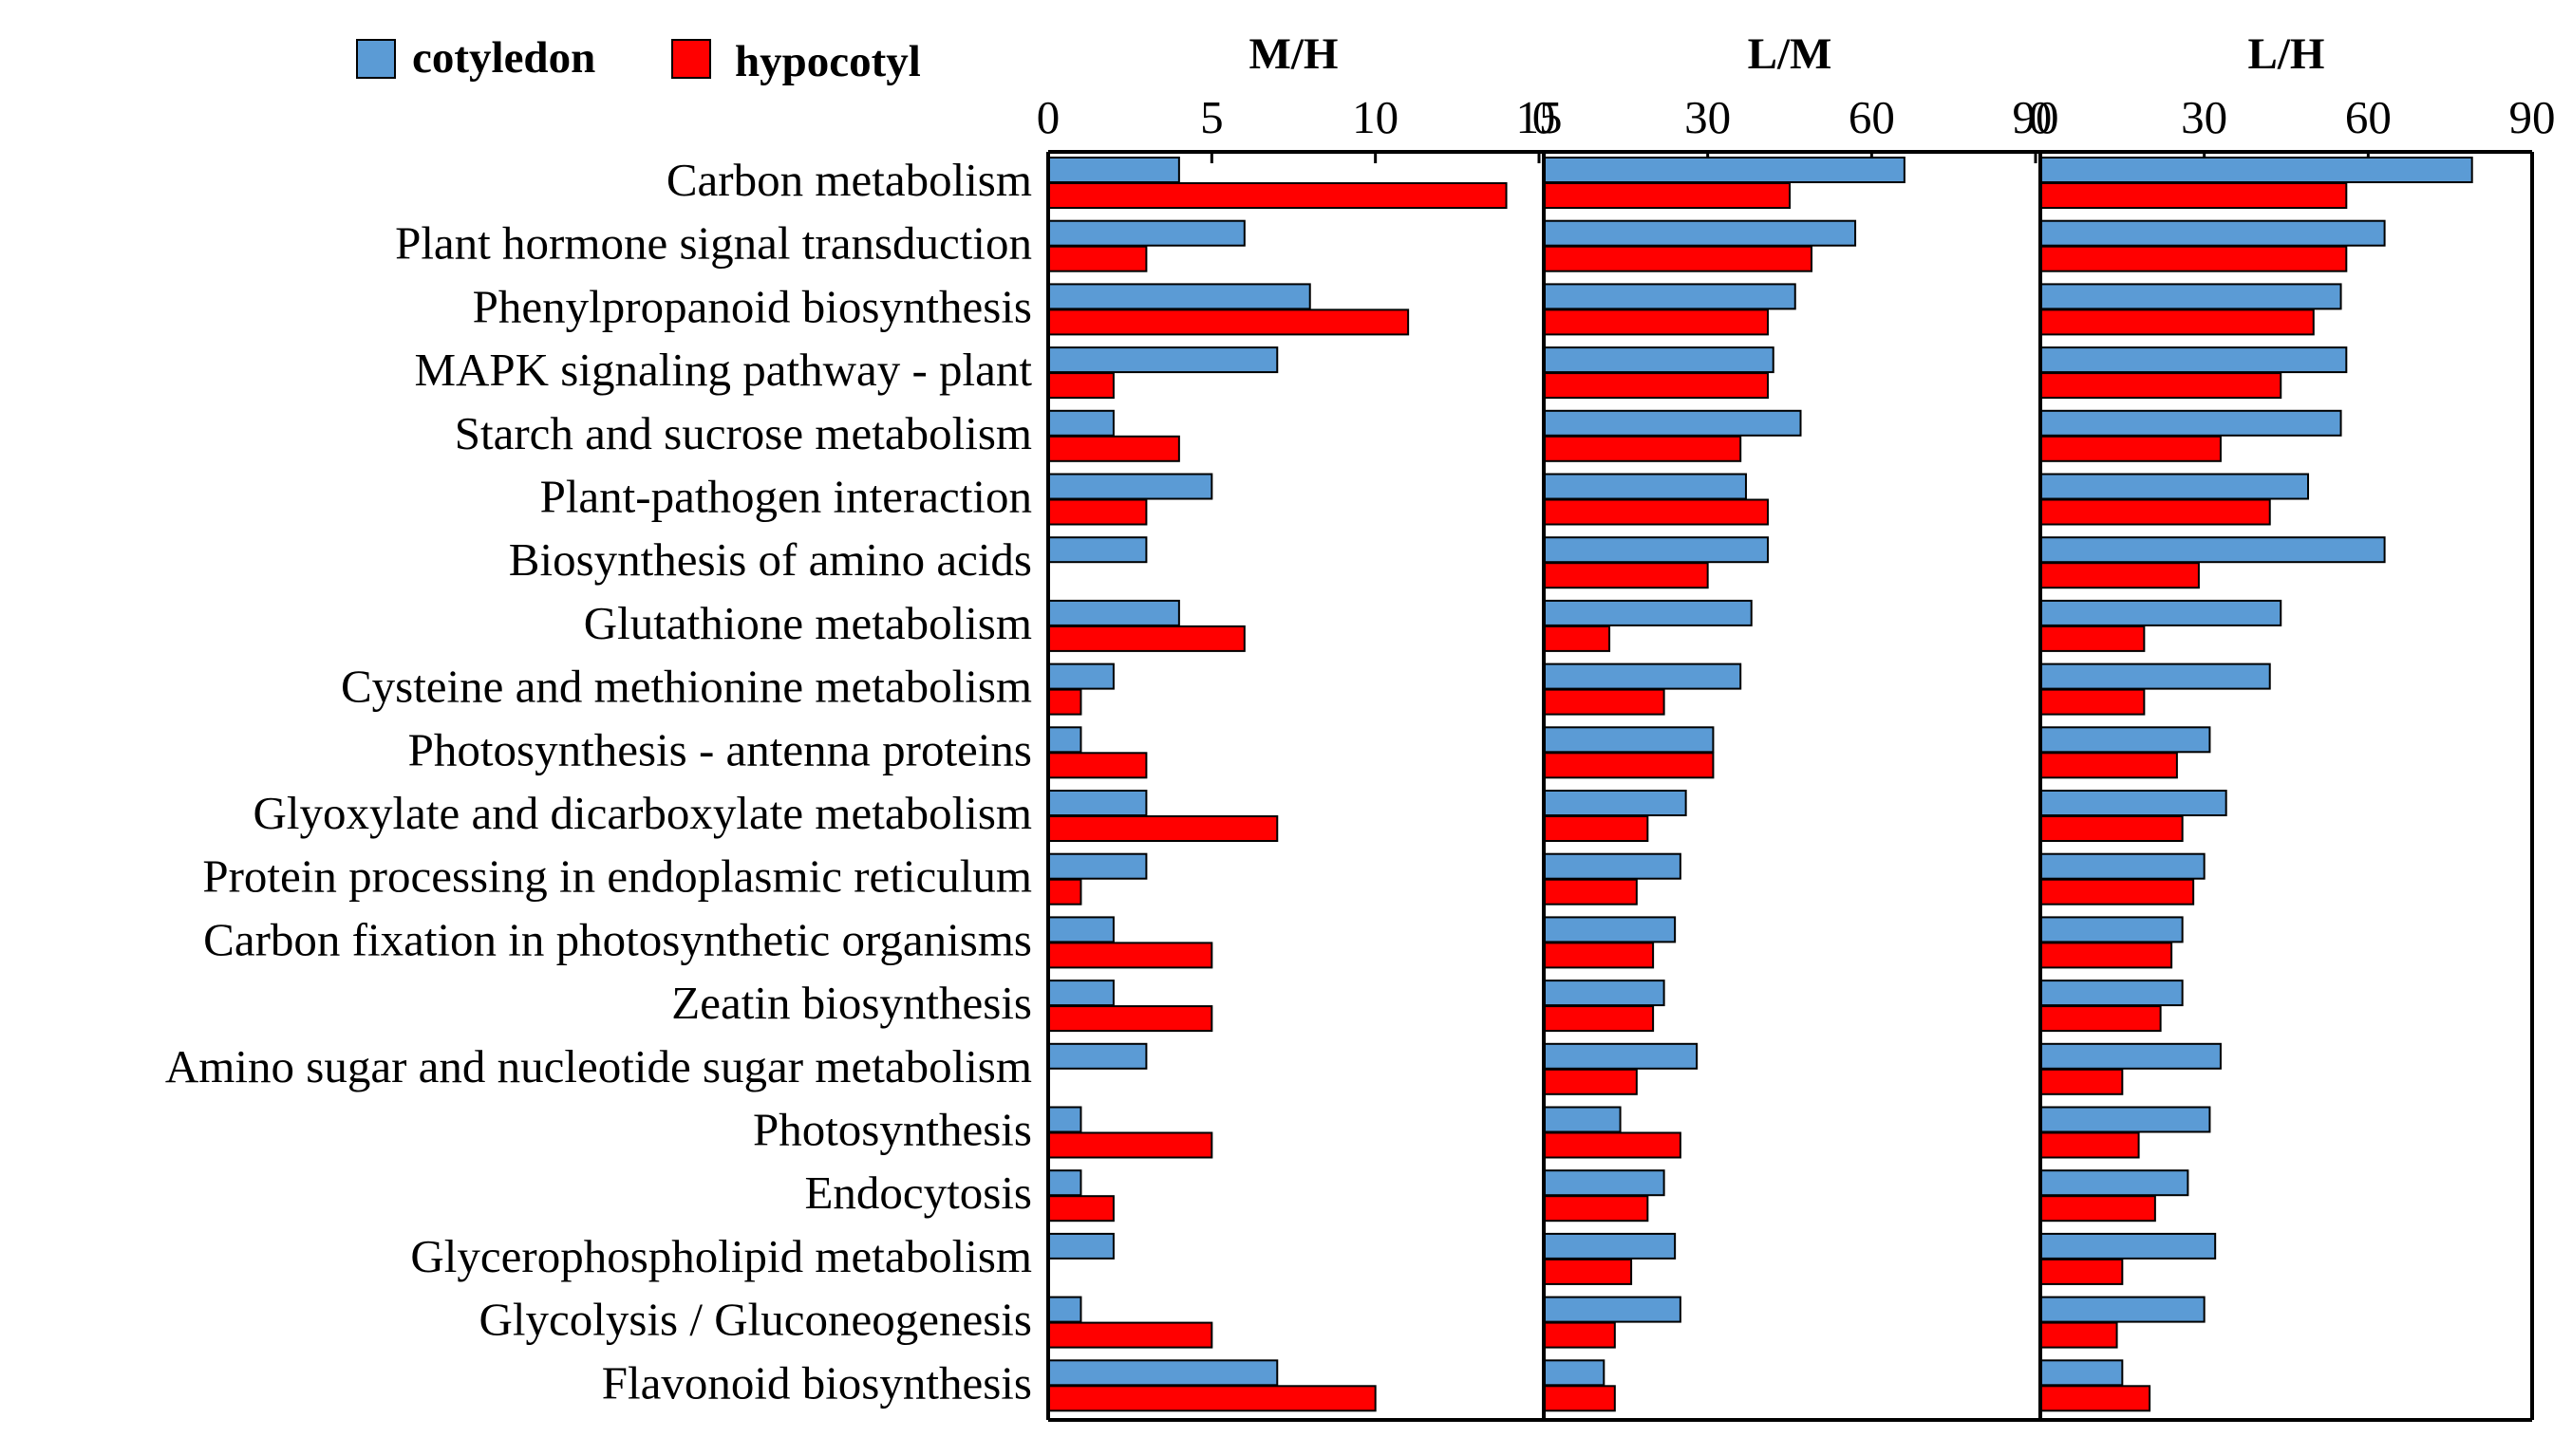 This screenshot has width=2572, height=1456. What do you see at coordinates (2097, 1209) in the screenshot?
I see `bar-l-h-hypocotyl-endocytosis` at bounding box center [2097, 1209].